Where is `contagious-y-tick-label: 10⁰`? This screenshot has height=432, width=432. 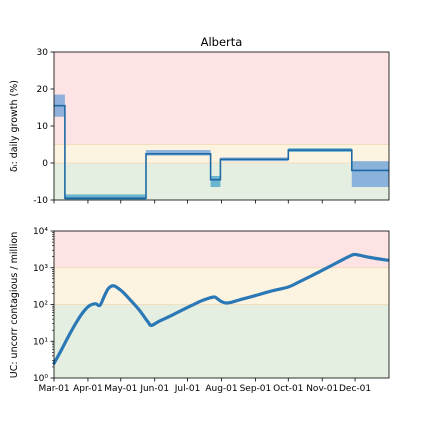
contagious-y-tick-label: 10⁰ is located at coordinates (40, 379).